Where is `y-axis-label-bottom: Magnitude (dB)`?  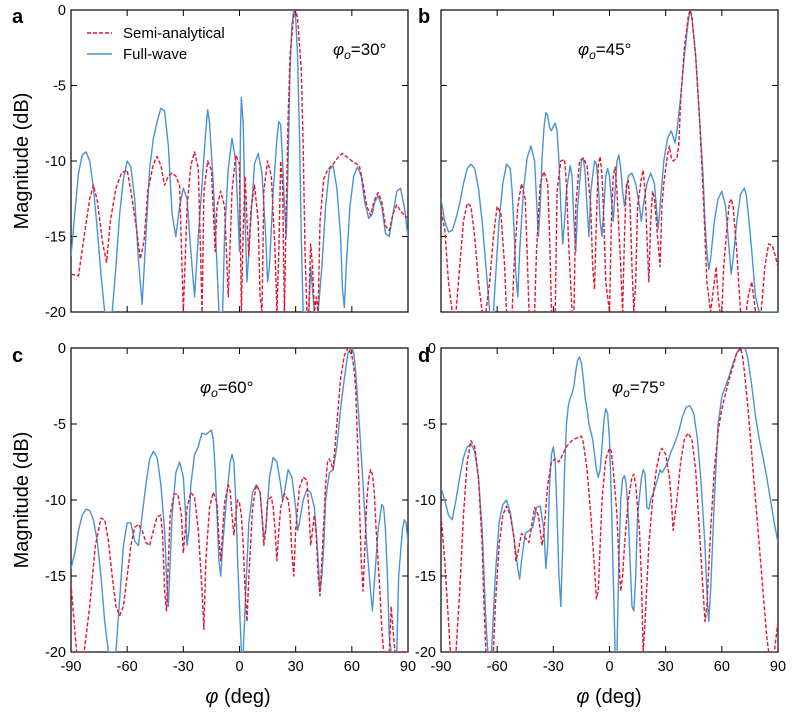
y-axis-label-bottom: Magnitude (dB) is located at coordinates (22, 500).